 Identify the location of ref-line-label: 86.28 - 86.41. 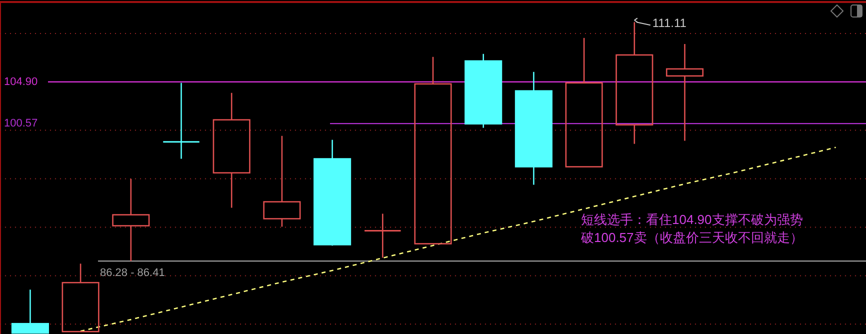
(132, 273).